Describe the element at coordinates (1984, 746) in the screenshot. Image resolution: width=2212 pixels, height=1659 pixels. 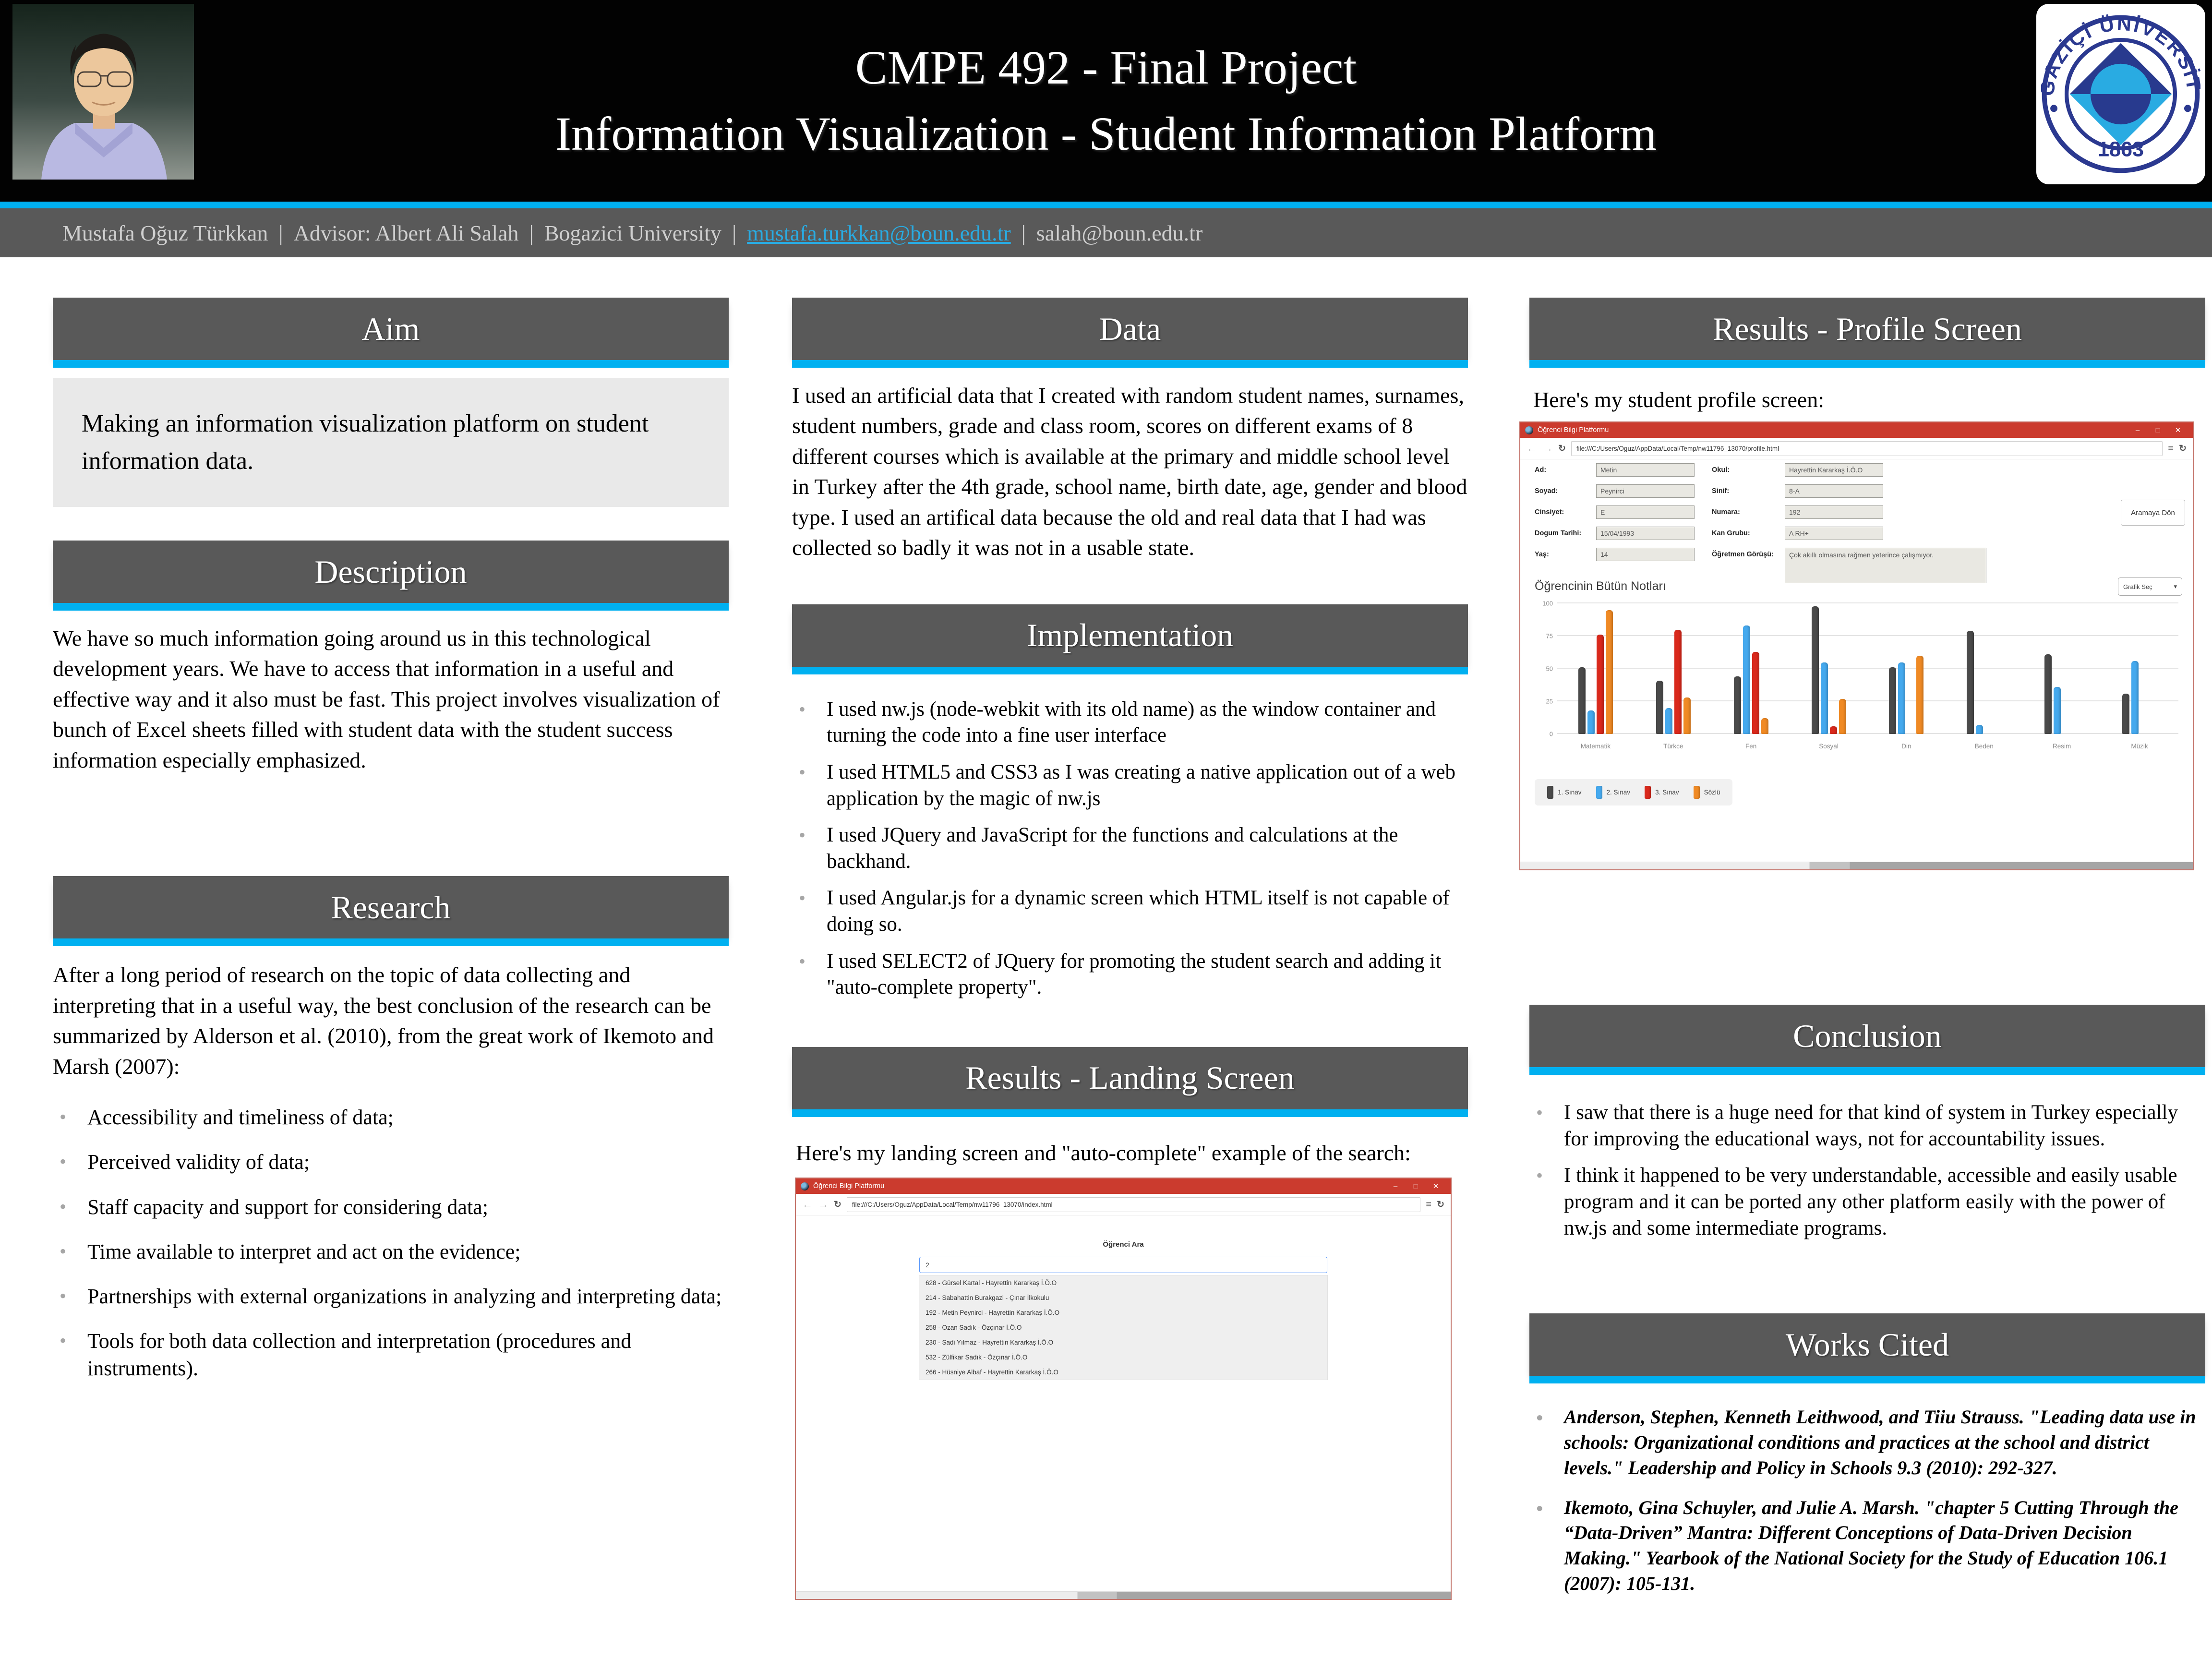
I see `x-axis-label: Beden` at that location.